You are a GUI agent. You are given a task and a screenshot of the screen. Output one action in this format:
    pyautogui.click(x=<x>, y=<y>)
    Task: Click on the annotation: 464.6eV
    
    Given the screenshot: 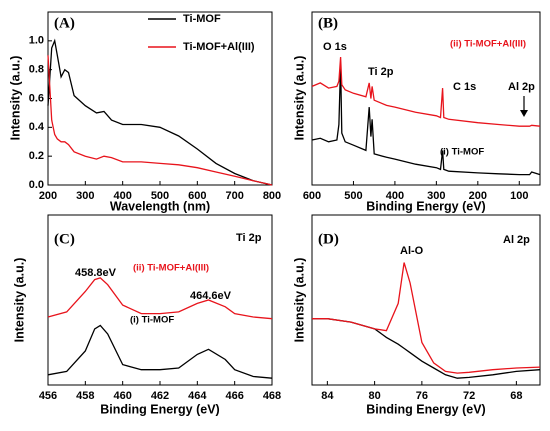 What is the action you would take?
    pyautogui.click(x=211, y=296)
    